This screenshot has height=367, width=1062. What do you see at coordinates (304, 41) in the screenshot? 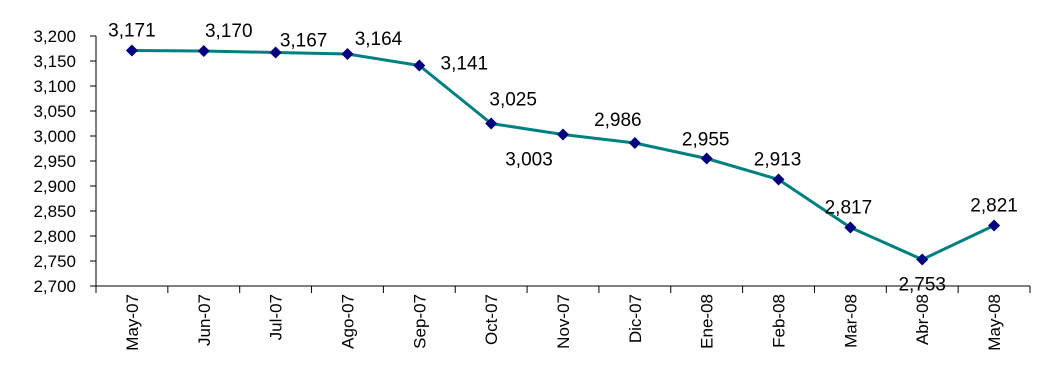
I see `data-label: 3,167` at bounding box center [304, 41].